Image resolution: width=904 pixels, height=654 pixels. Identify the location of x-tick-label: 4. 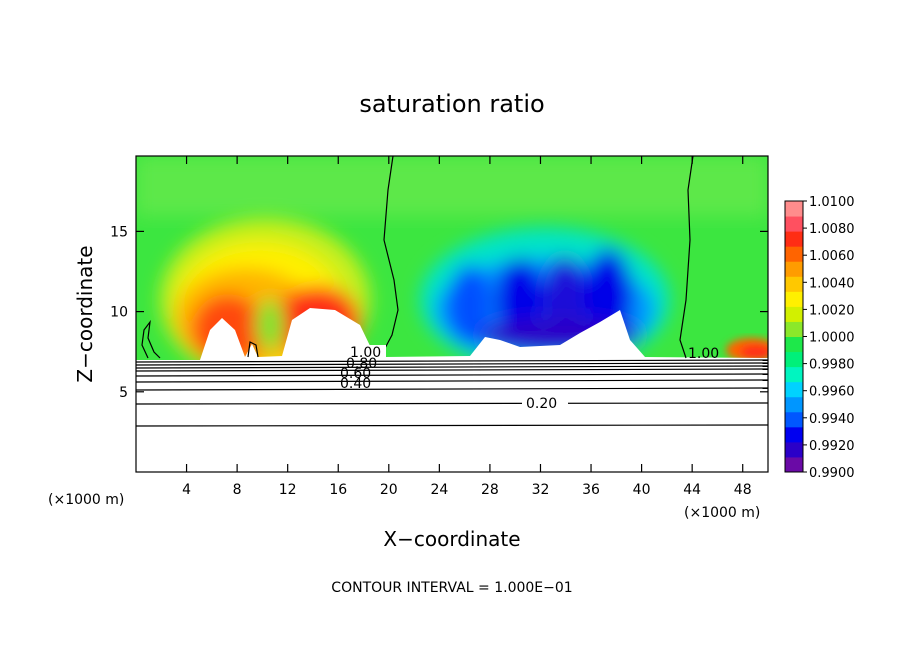
(186, 490).